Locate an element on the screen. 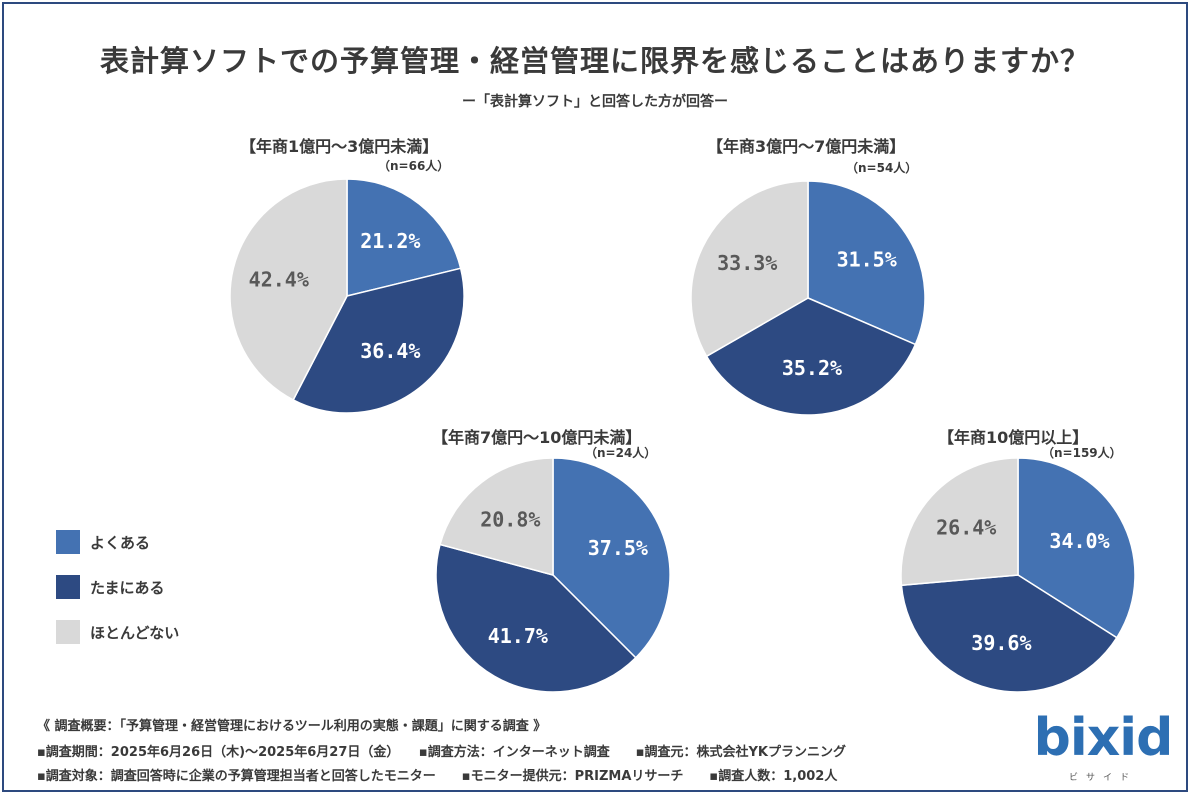 The height and width of the screenshot is (792, 1190). legend-swatch-often is located at coordinates (68, 542).